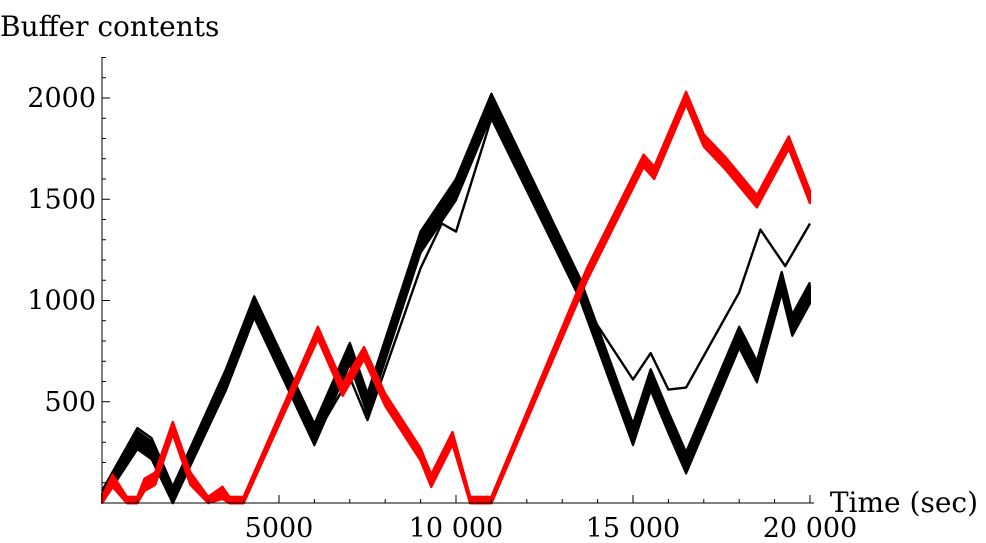 This screenshot has width=986, height=543. What do you see at coordinates (810, 528) in the screenshot?
I see `x-tick-label: 20 000` at bounding box center [810, 528].